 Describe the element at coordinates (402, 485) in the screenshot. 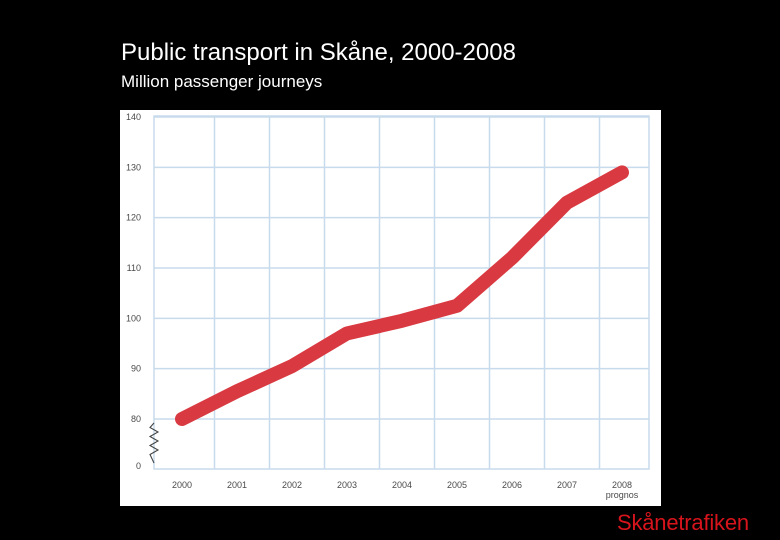

I see `x-tick-label: 2004` at that location.